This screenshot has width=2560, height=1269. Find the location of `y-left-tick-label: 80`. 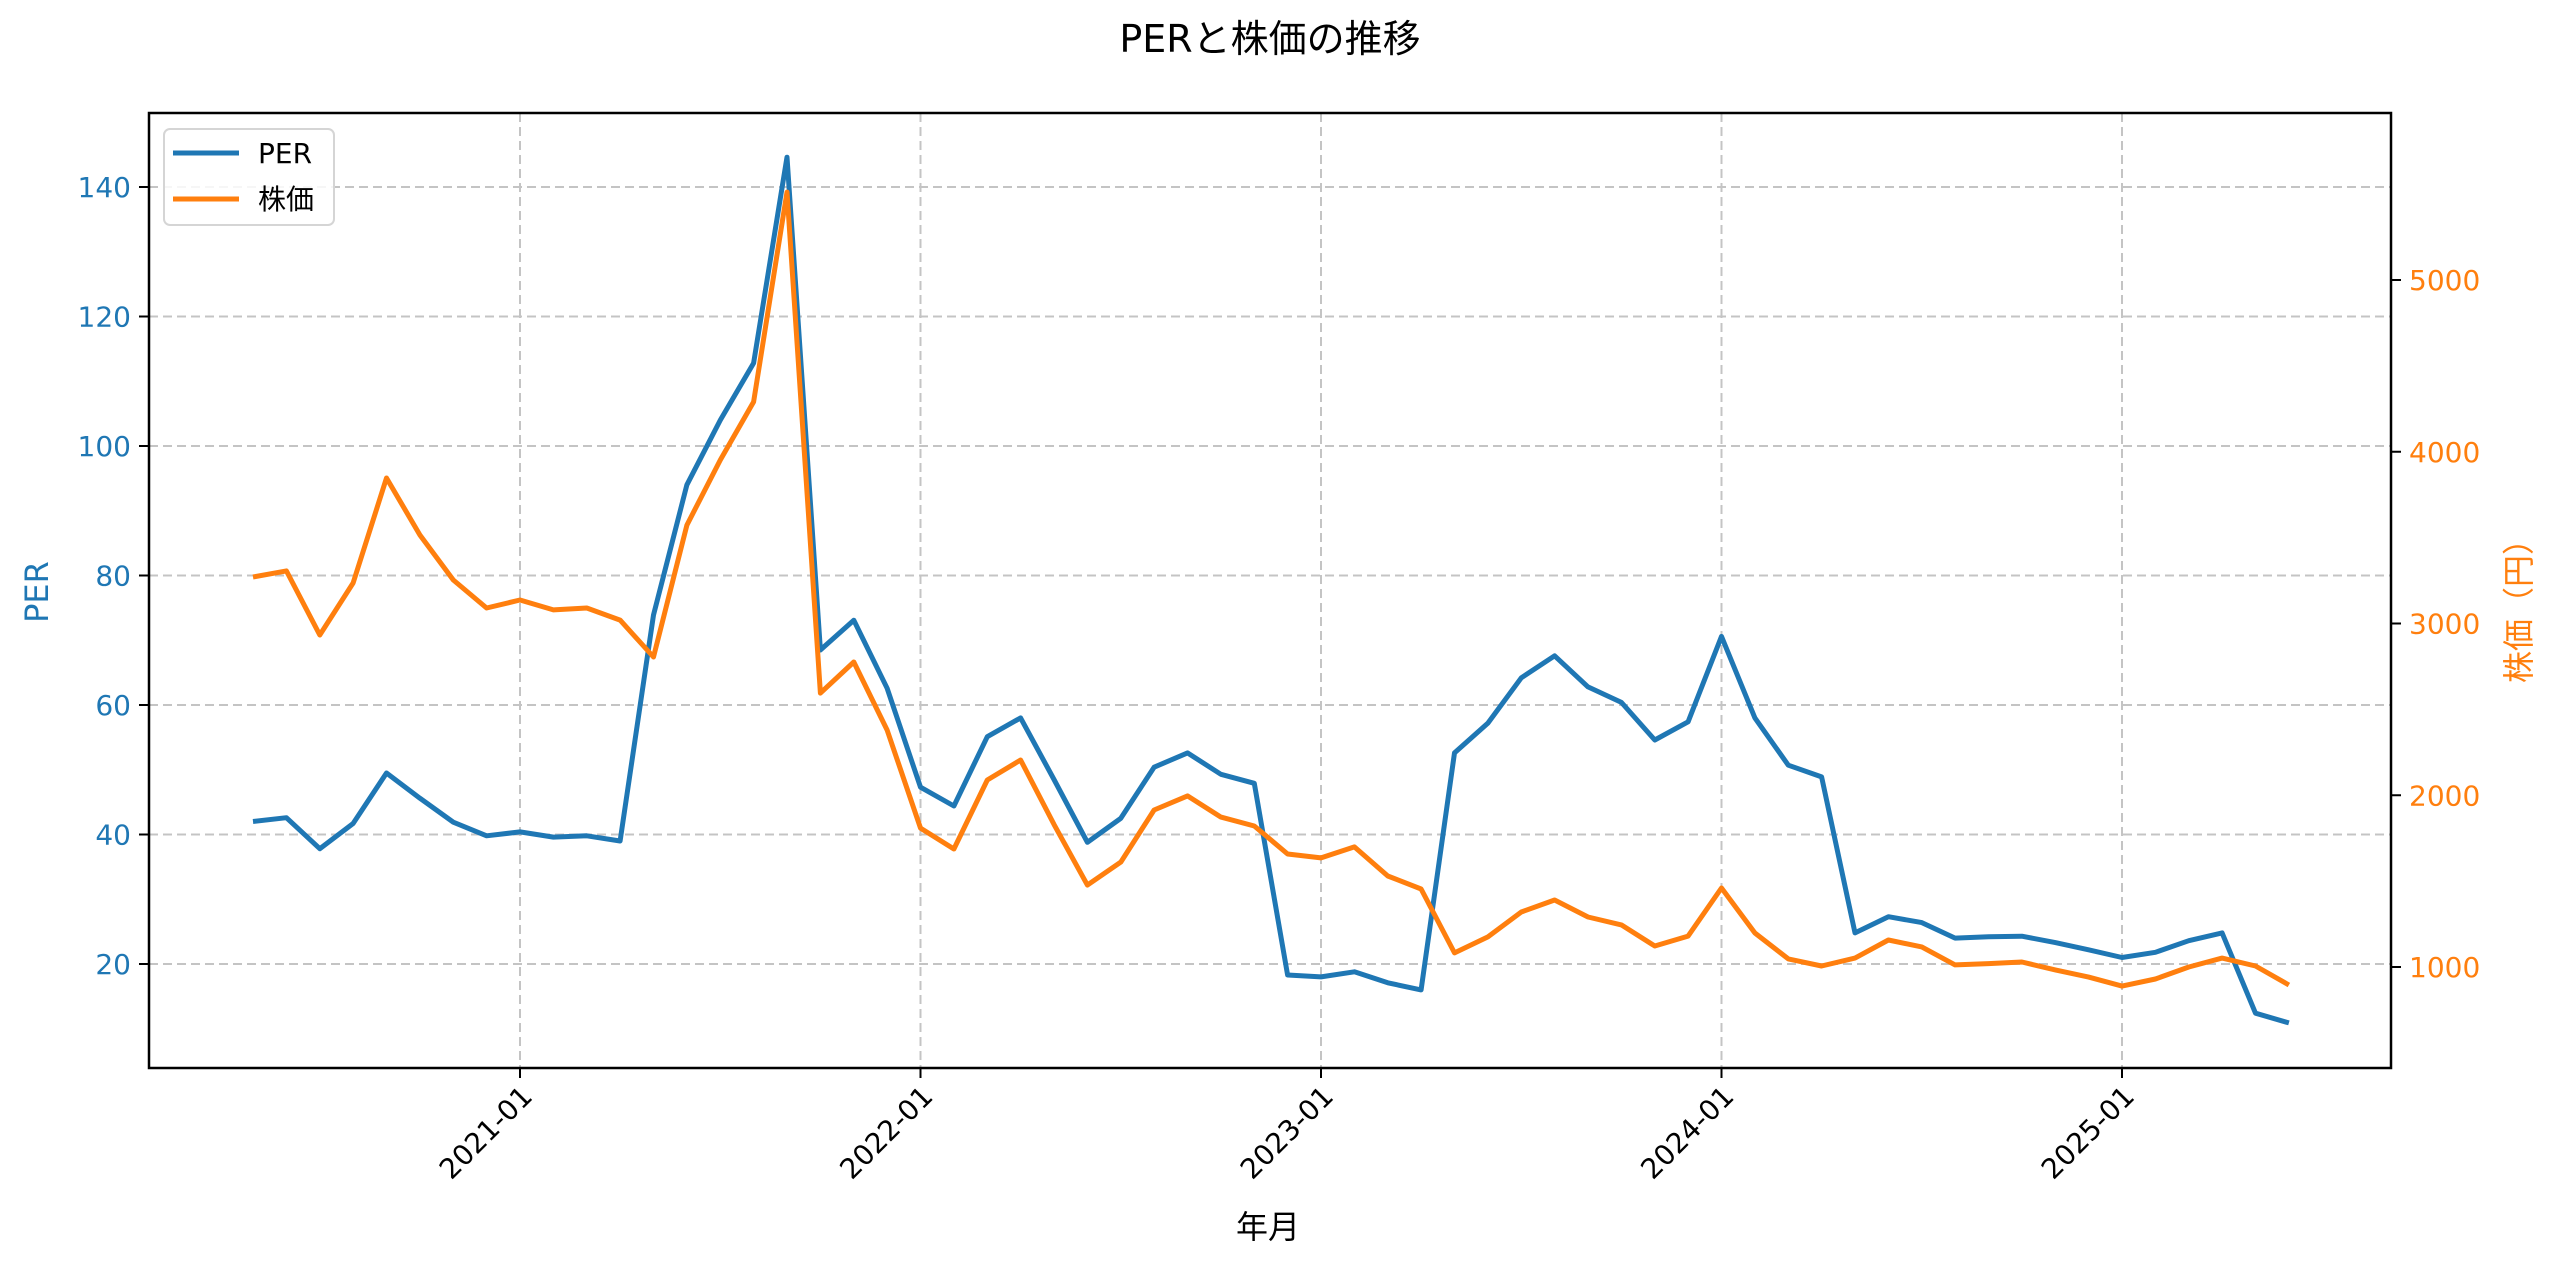

y-left-tick-label: 80 is located at coordinates (113, 576).